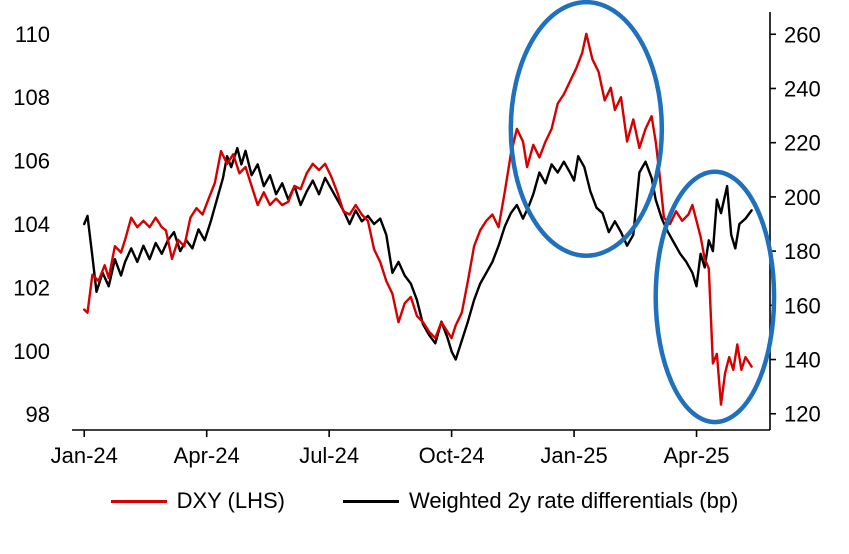 This screenshot has width=849, height=554. What do you see at coordinates (802, 360) in the screenshot?
I see `right-axis-tick-label: 140` at bounding box center [802, 360].